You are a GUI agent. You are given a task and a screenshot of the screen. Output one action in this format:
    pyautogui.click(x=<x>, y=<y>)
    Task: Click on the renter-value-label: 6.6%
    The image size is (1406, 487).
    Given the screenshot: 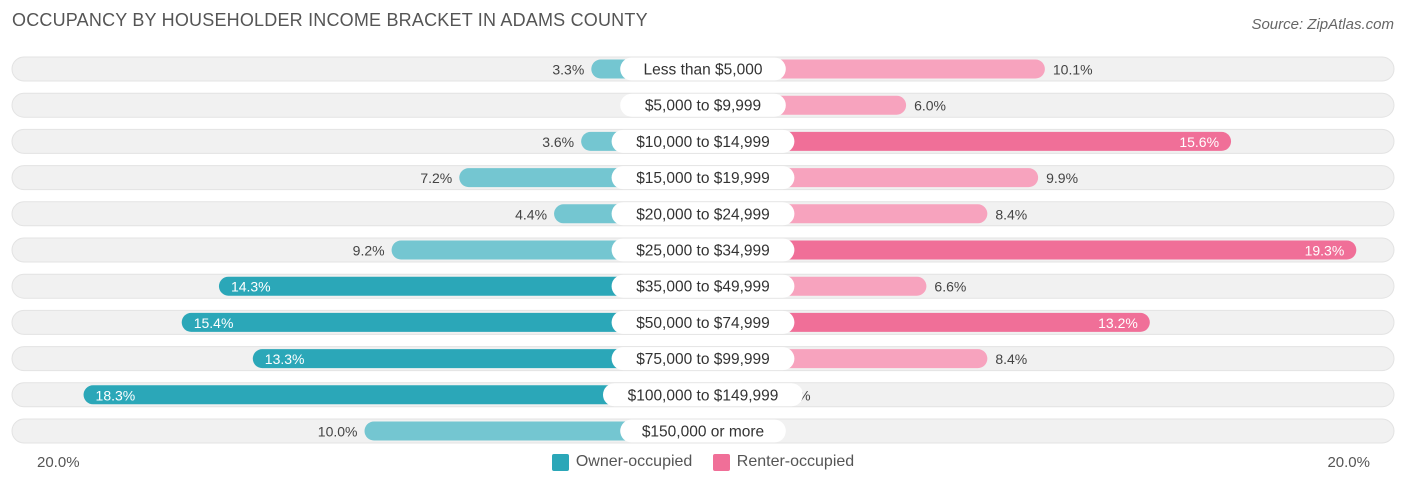 What is the action you would take?
    pyautogui.click(x=950, y=287)
    